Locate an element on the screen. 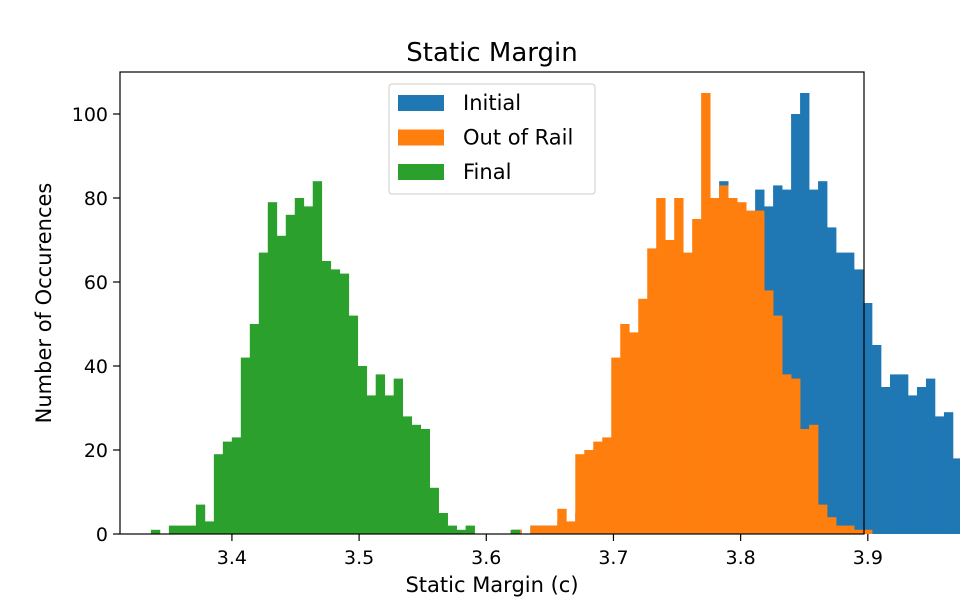 Image resolution: width=960 pixels, height=604 pixels. y-tick-label: 80 is located at coordinates (96, 199).